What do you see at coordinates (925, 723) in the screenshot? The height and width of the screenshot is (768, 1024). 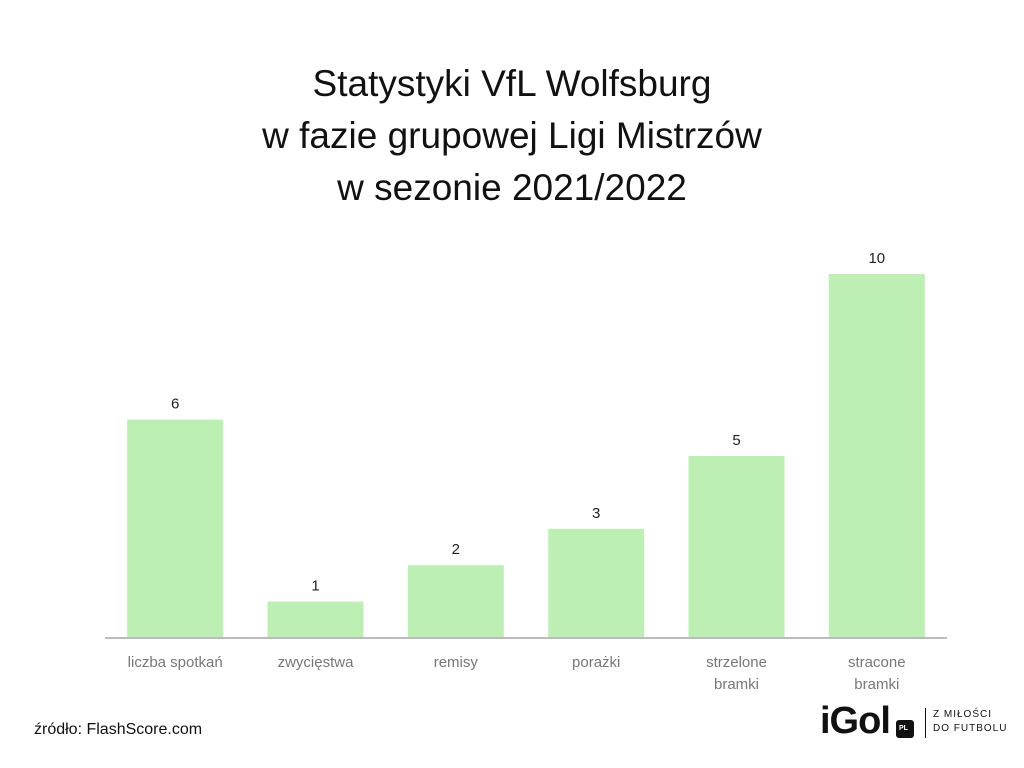 I see `brand-divider` at bounding box center [925, 723].